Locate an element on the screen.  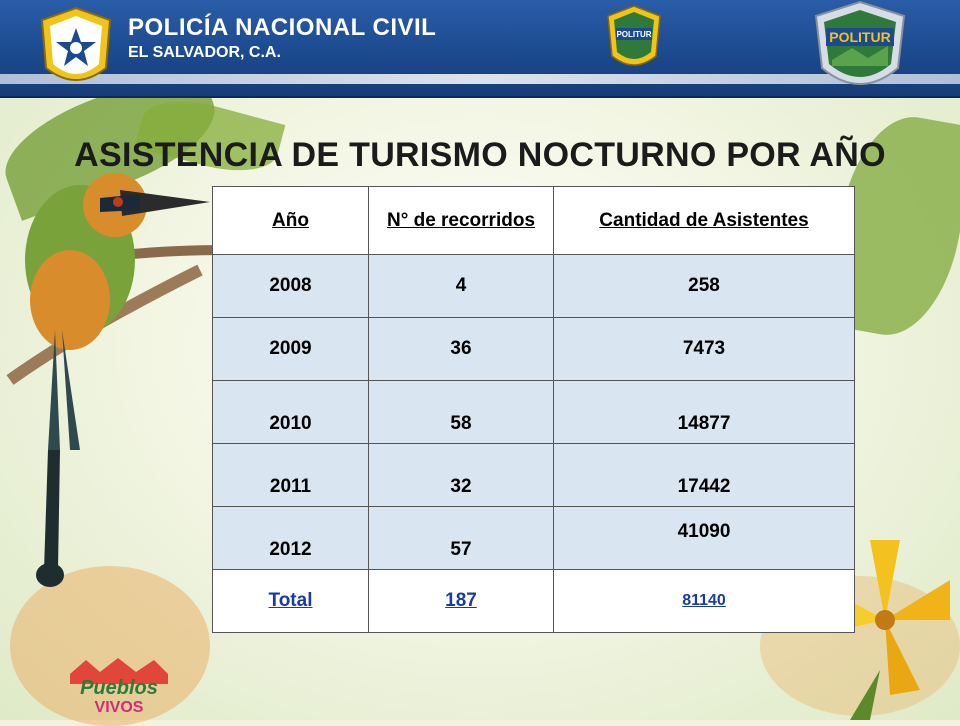
table-total-row: Total 187 81140 is located at coordinates (533, 601).